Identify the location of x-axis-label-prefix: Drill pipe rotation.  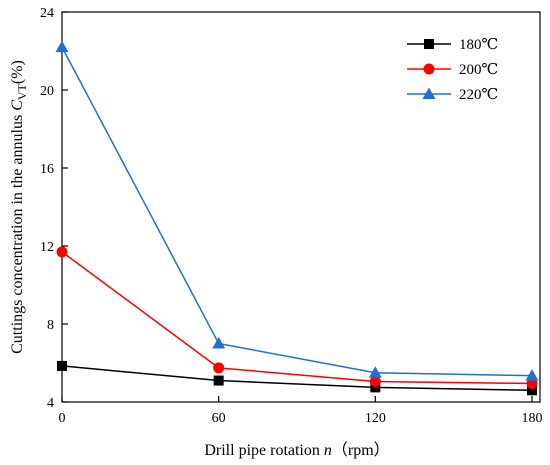
(264, 450).